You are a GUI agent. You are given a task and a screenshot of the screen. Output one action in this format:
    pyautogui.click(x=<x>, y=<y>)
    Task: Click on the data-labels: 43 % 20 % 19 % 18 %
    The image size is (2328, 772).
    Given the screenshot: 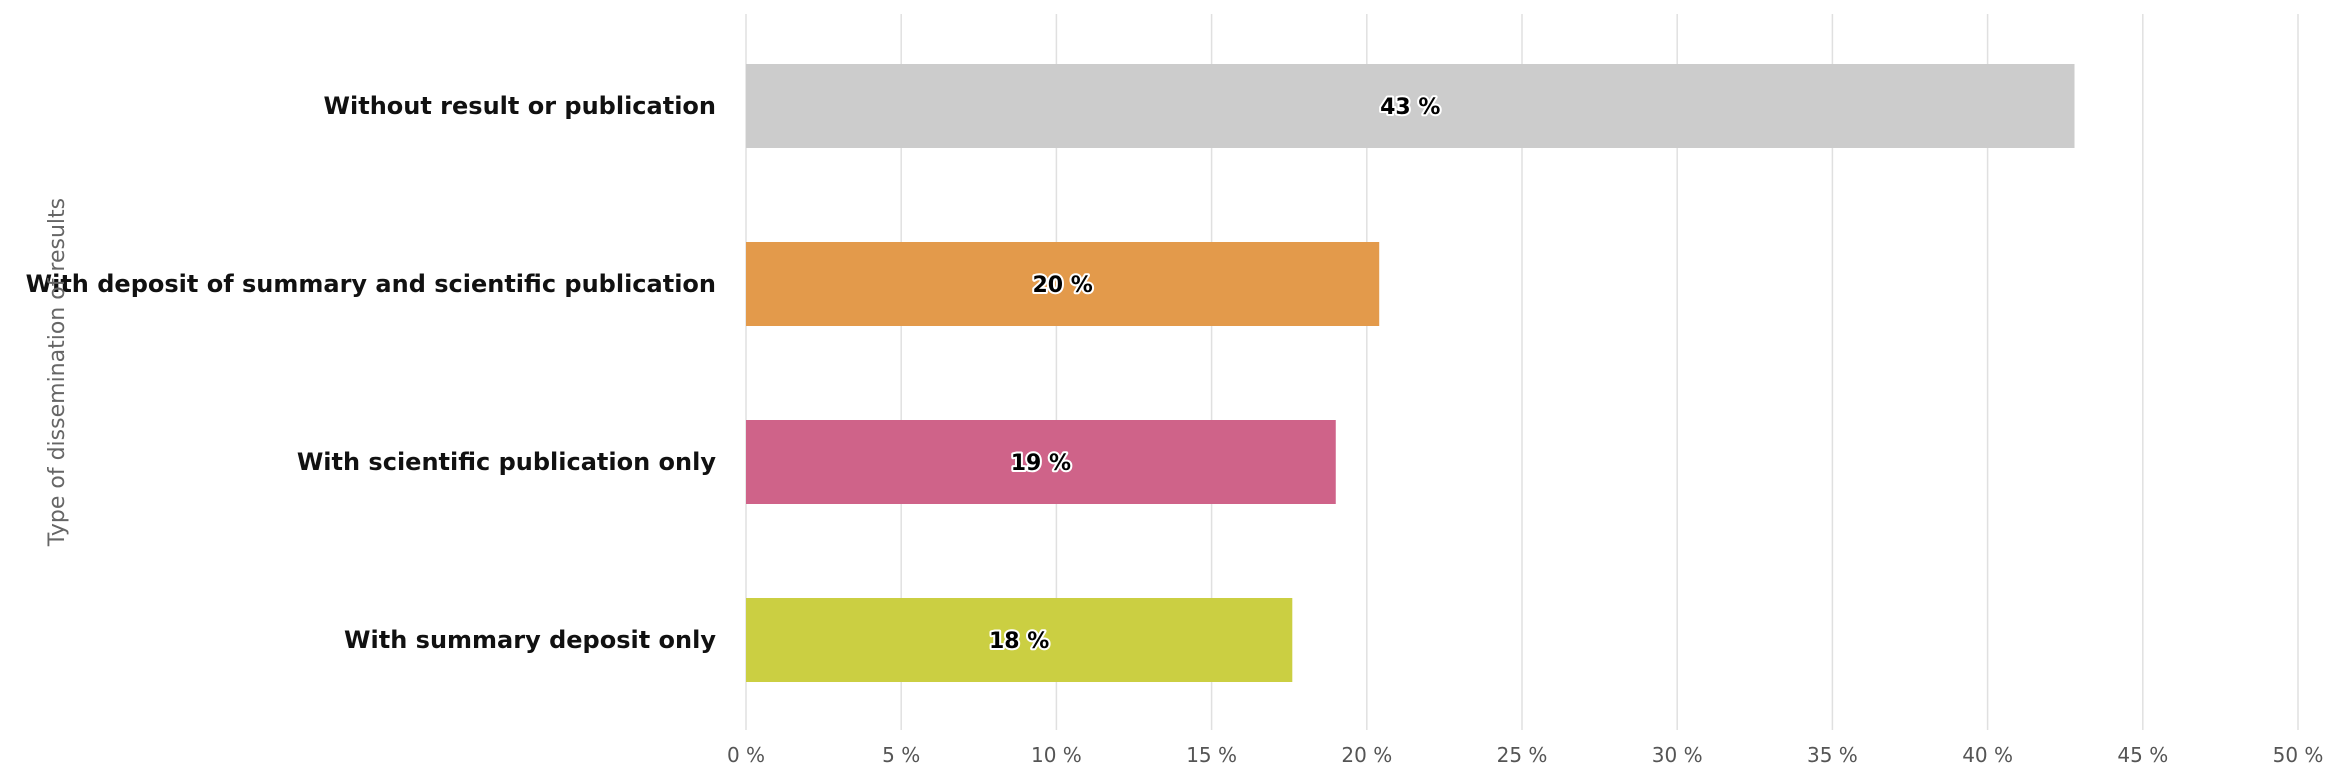 What is the action you would take?
    pyautogui.click(x=1214, y=374)
    